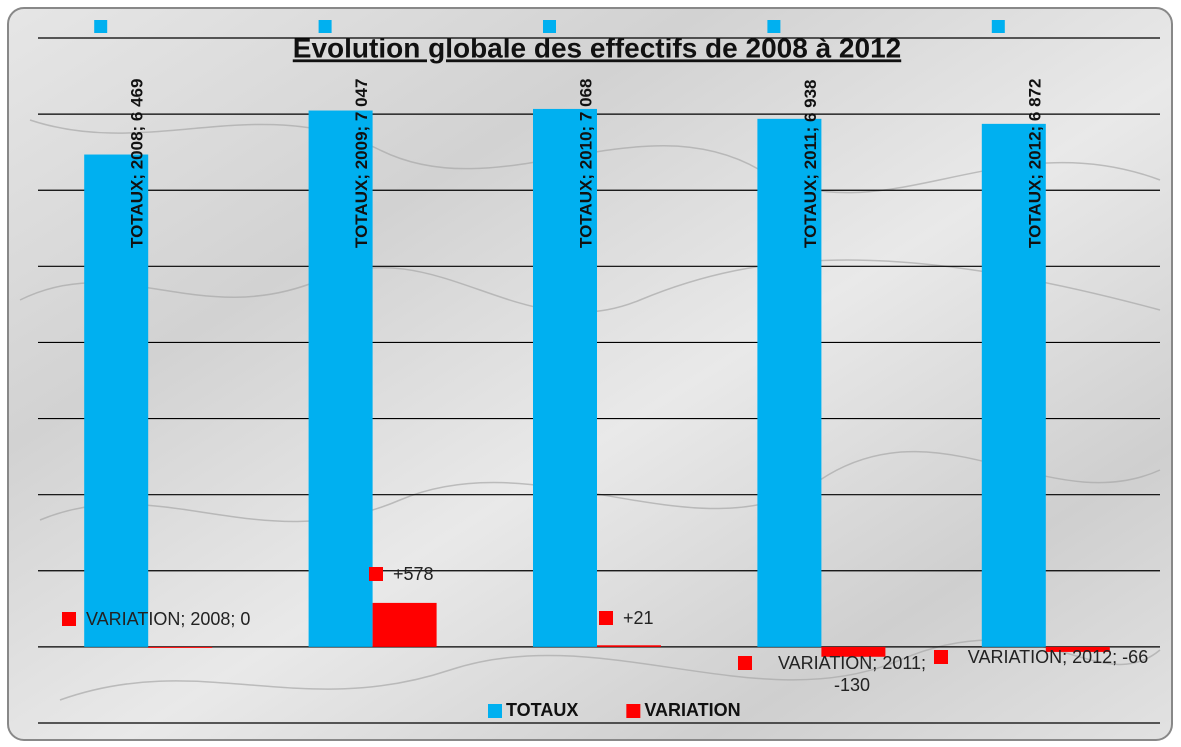  Describe the element at coordinates (585, 163) in the screenshot. I see `data-label: TOTAUX; 2010; 7 068` at that location.